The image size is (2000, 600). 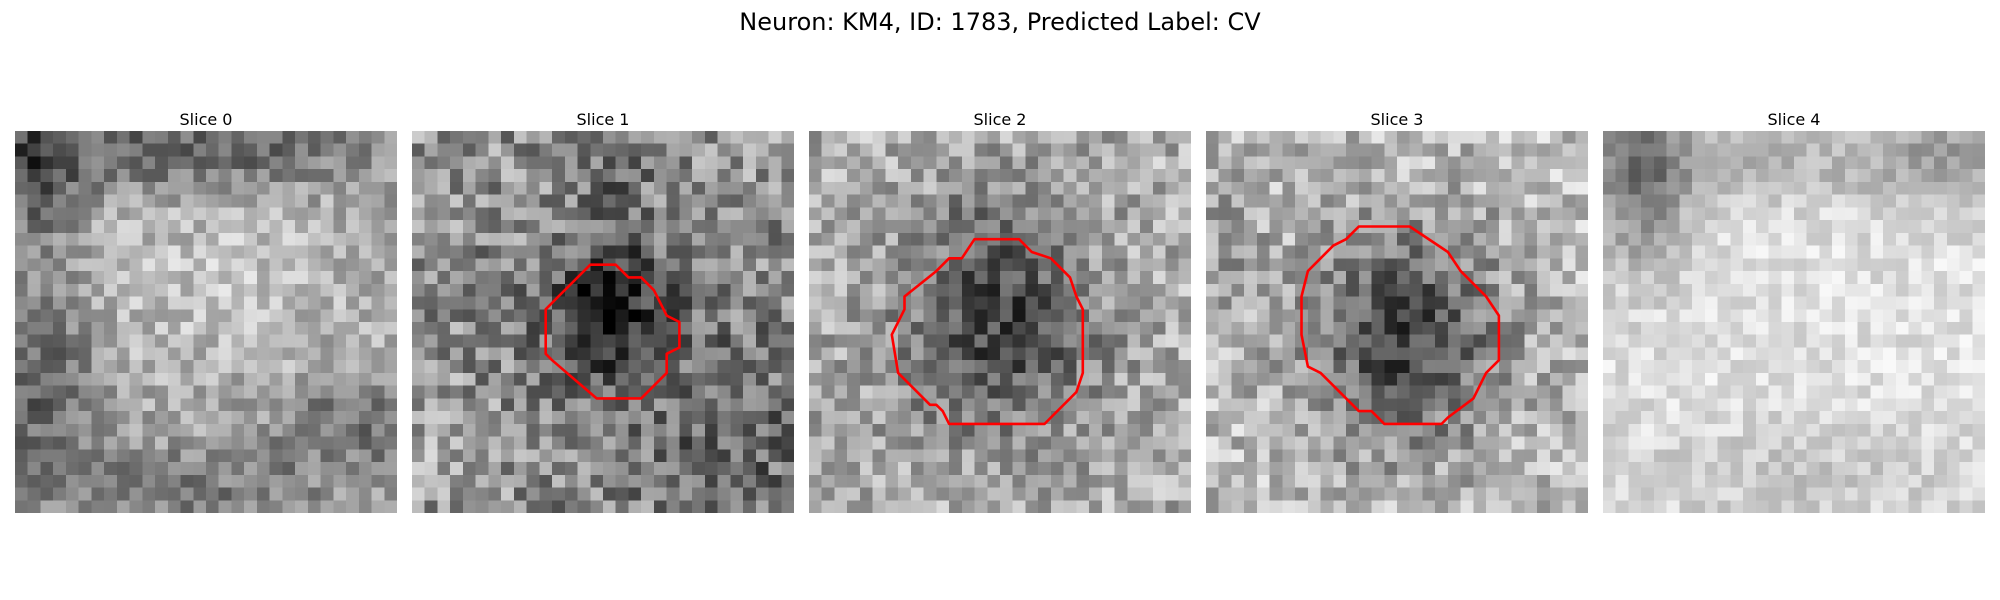 I want to click on slice-title-2: Slice 2, so click(x=1000, y=119).